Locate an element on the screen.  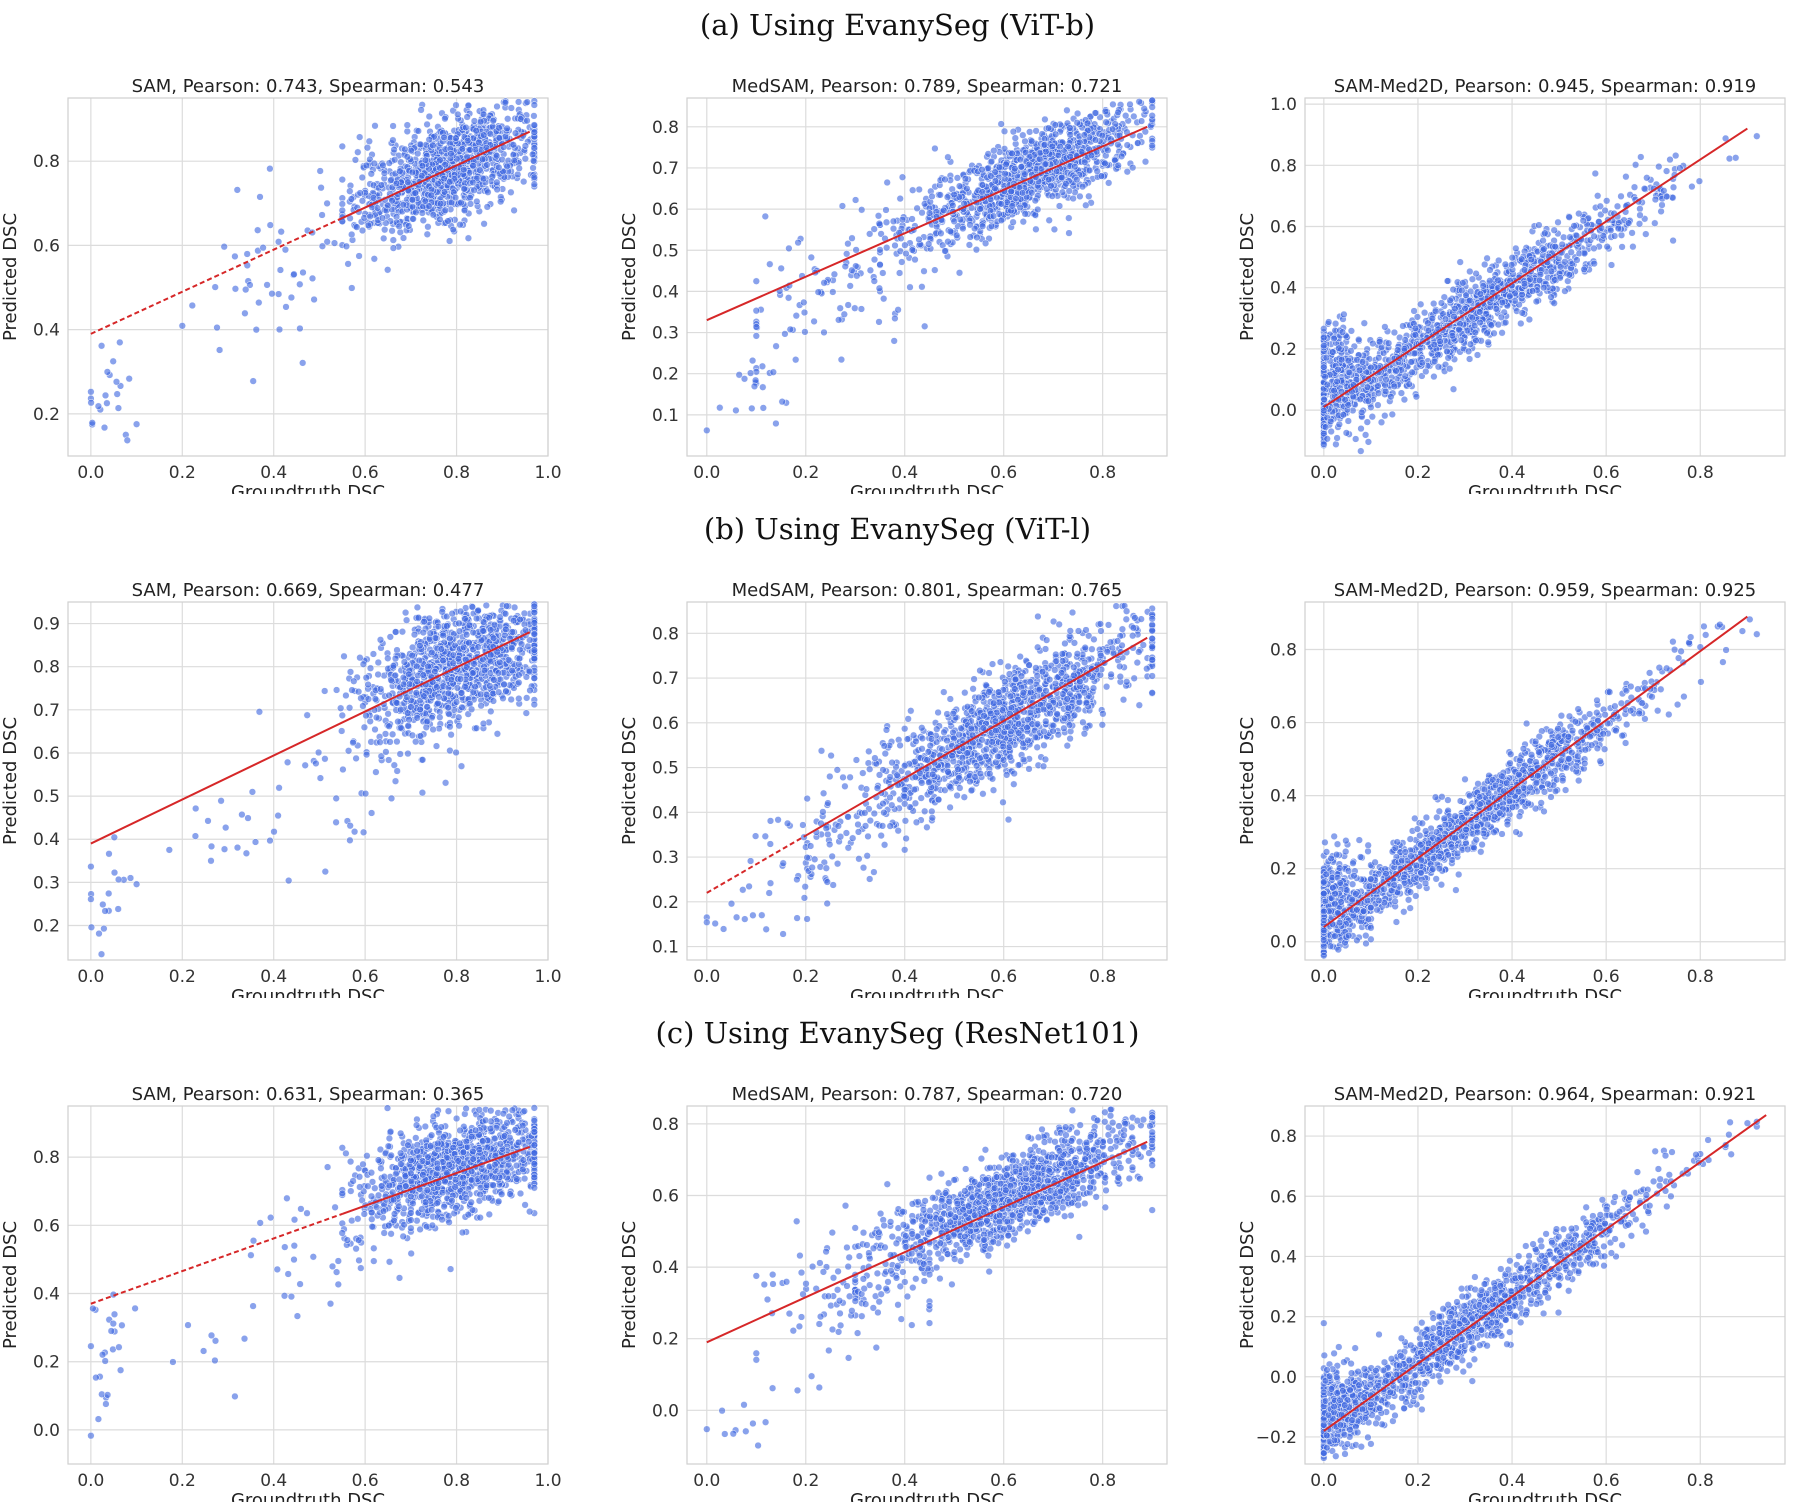
chart-title: MedSAM, Pearson: 0.789, Spearman: 0.721 is located at coordinates (927, 86).